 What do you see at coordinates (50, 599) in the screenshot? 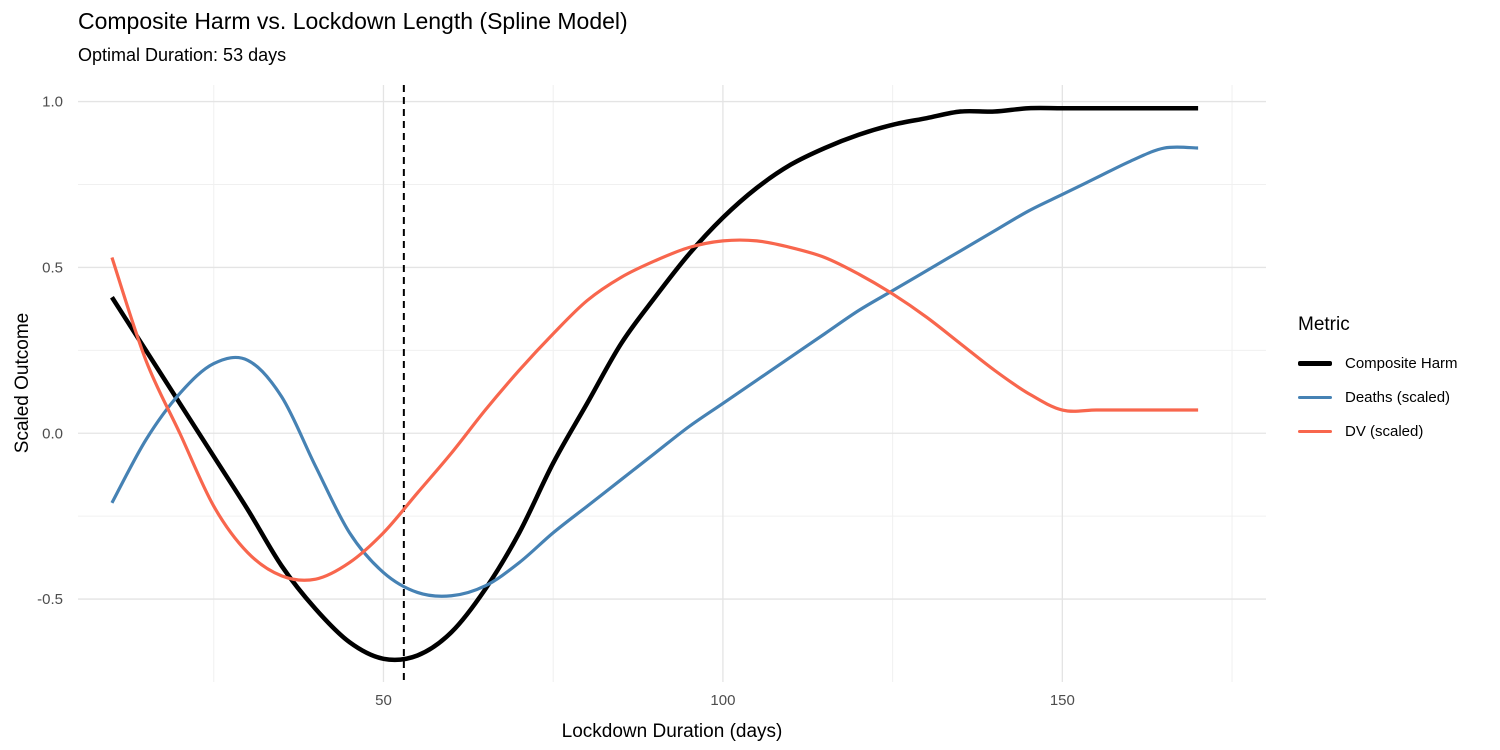
I see `y-tick-label: -0.5` at bounding box center [50, 599].